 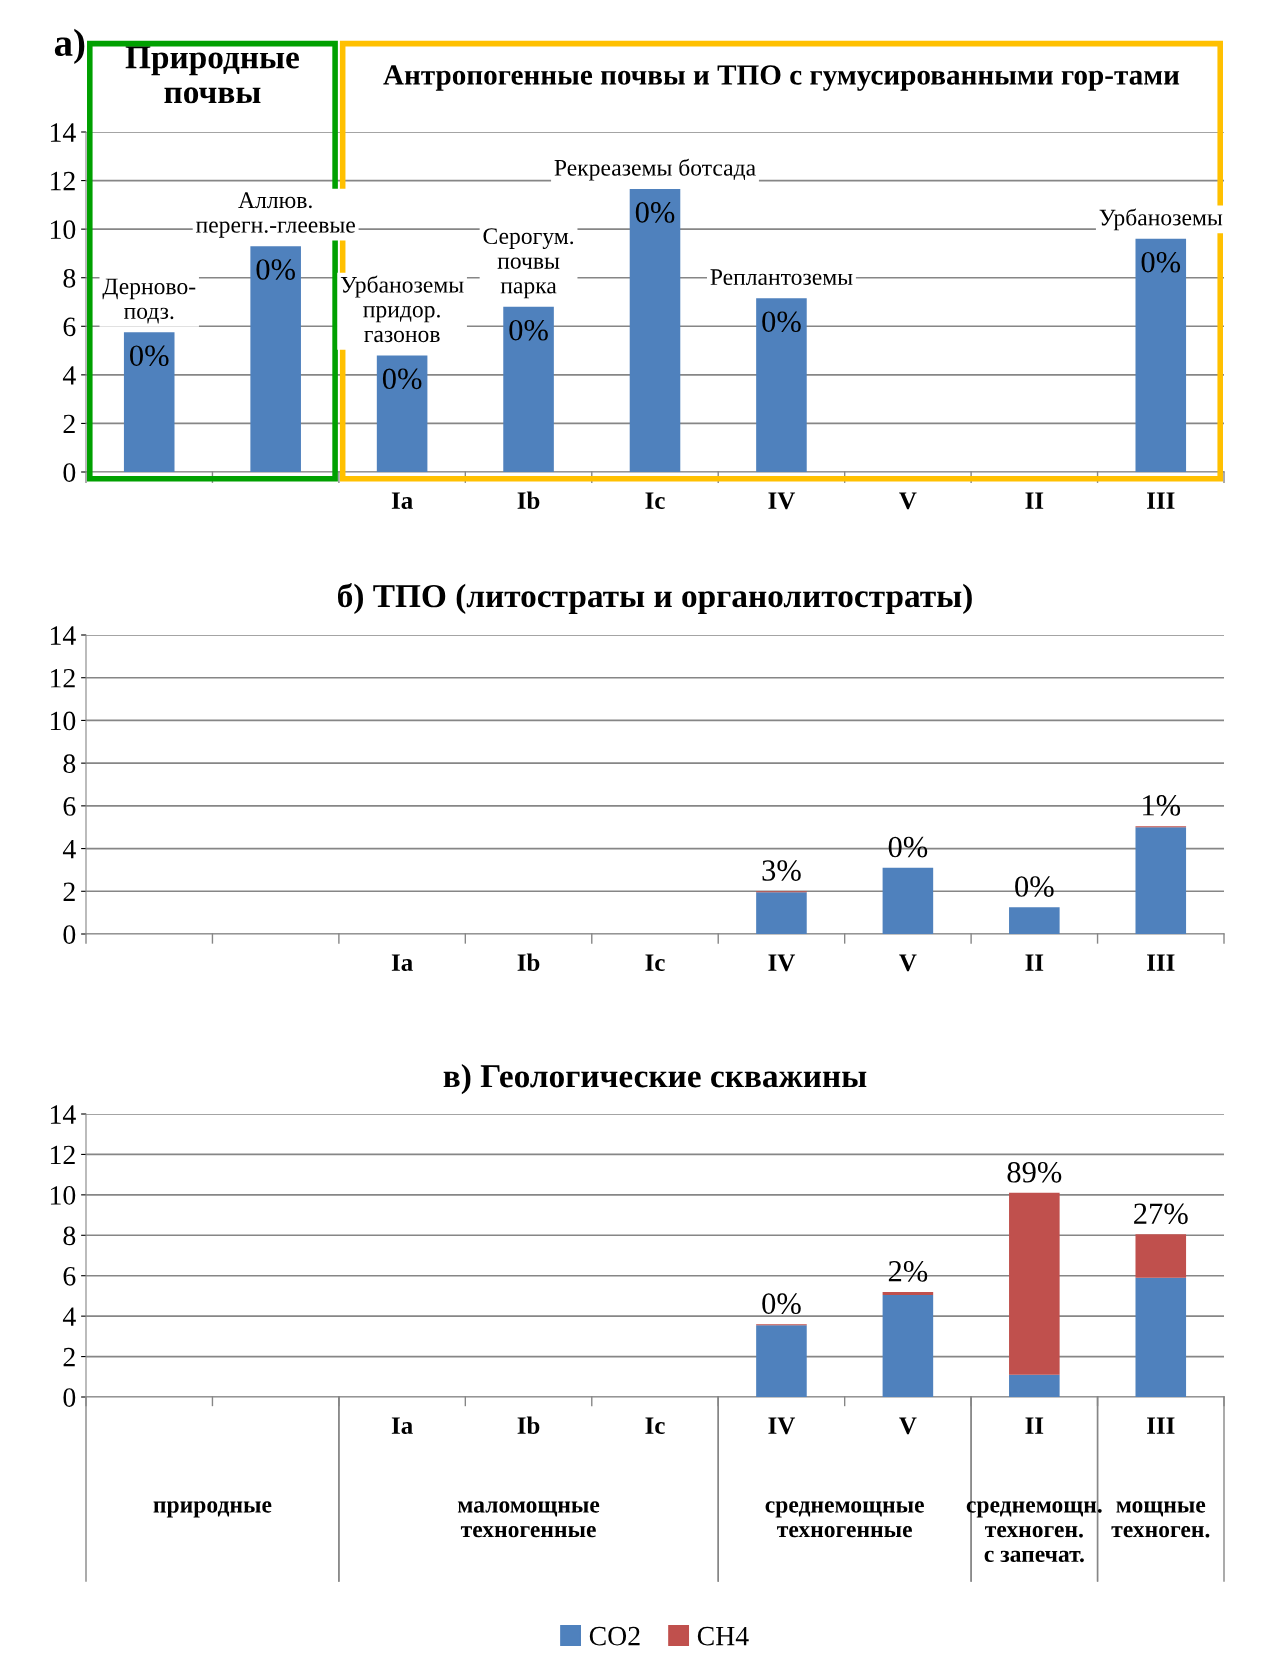 What do you see at coordinates (1162, 805) in the screenshot?
I see `annotation: 1%` at bounding box center [1162, 805].